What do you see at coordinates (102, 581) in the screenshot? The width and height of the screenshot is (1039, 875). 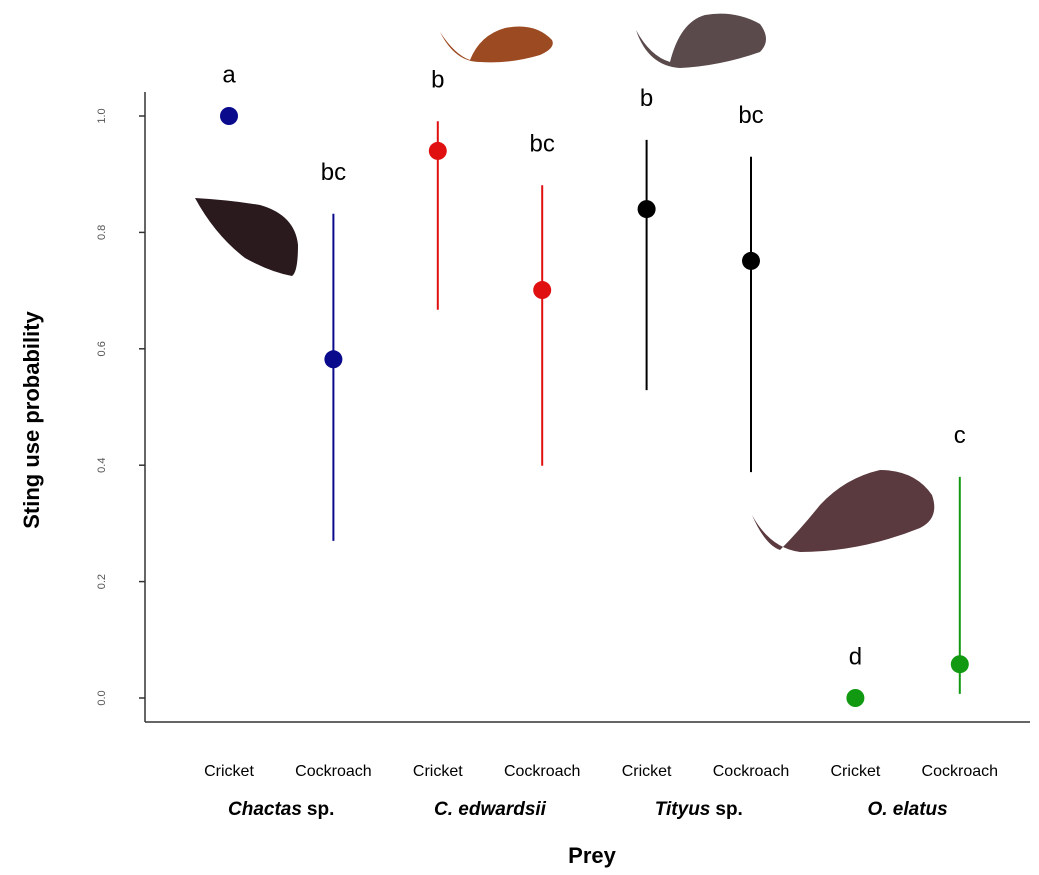 I see `y-tick-label: 0.2` at bounding box center [102, 581].